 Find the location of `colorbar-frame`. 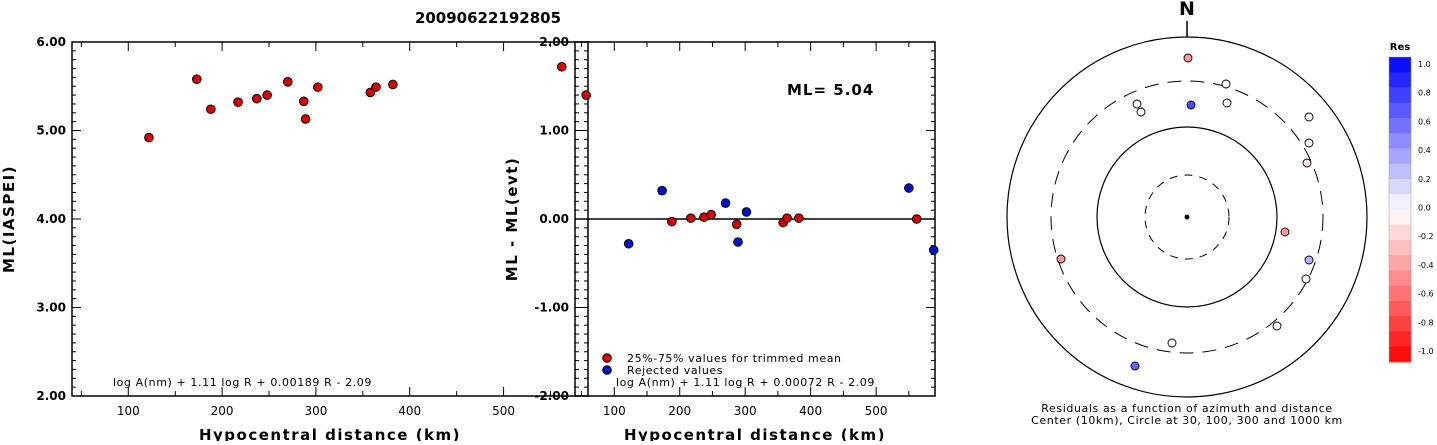

colorbar-frame is located at coordinates (1400, 209).